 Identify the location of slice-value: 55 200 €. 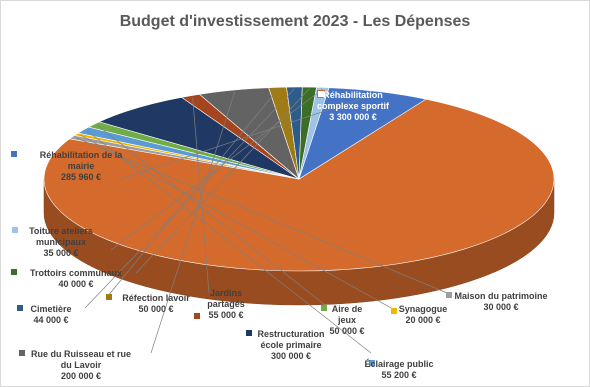
(398, 375).